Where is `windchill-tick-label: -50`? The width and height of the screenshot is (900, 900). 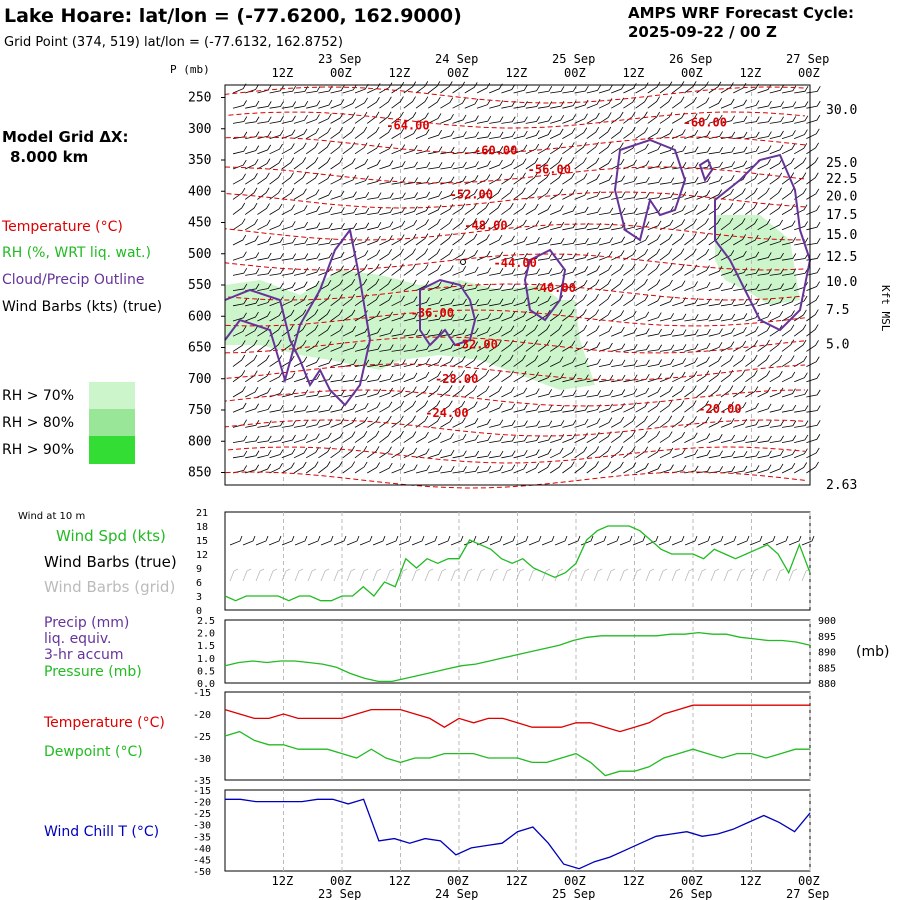
windchill-tick-label: -50 is located at coordinates (202, 872).